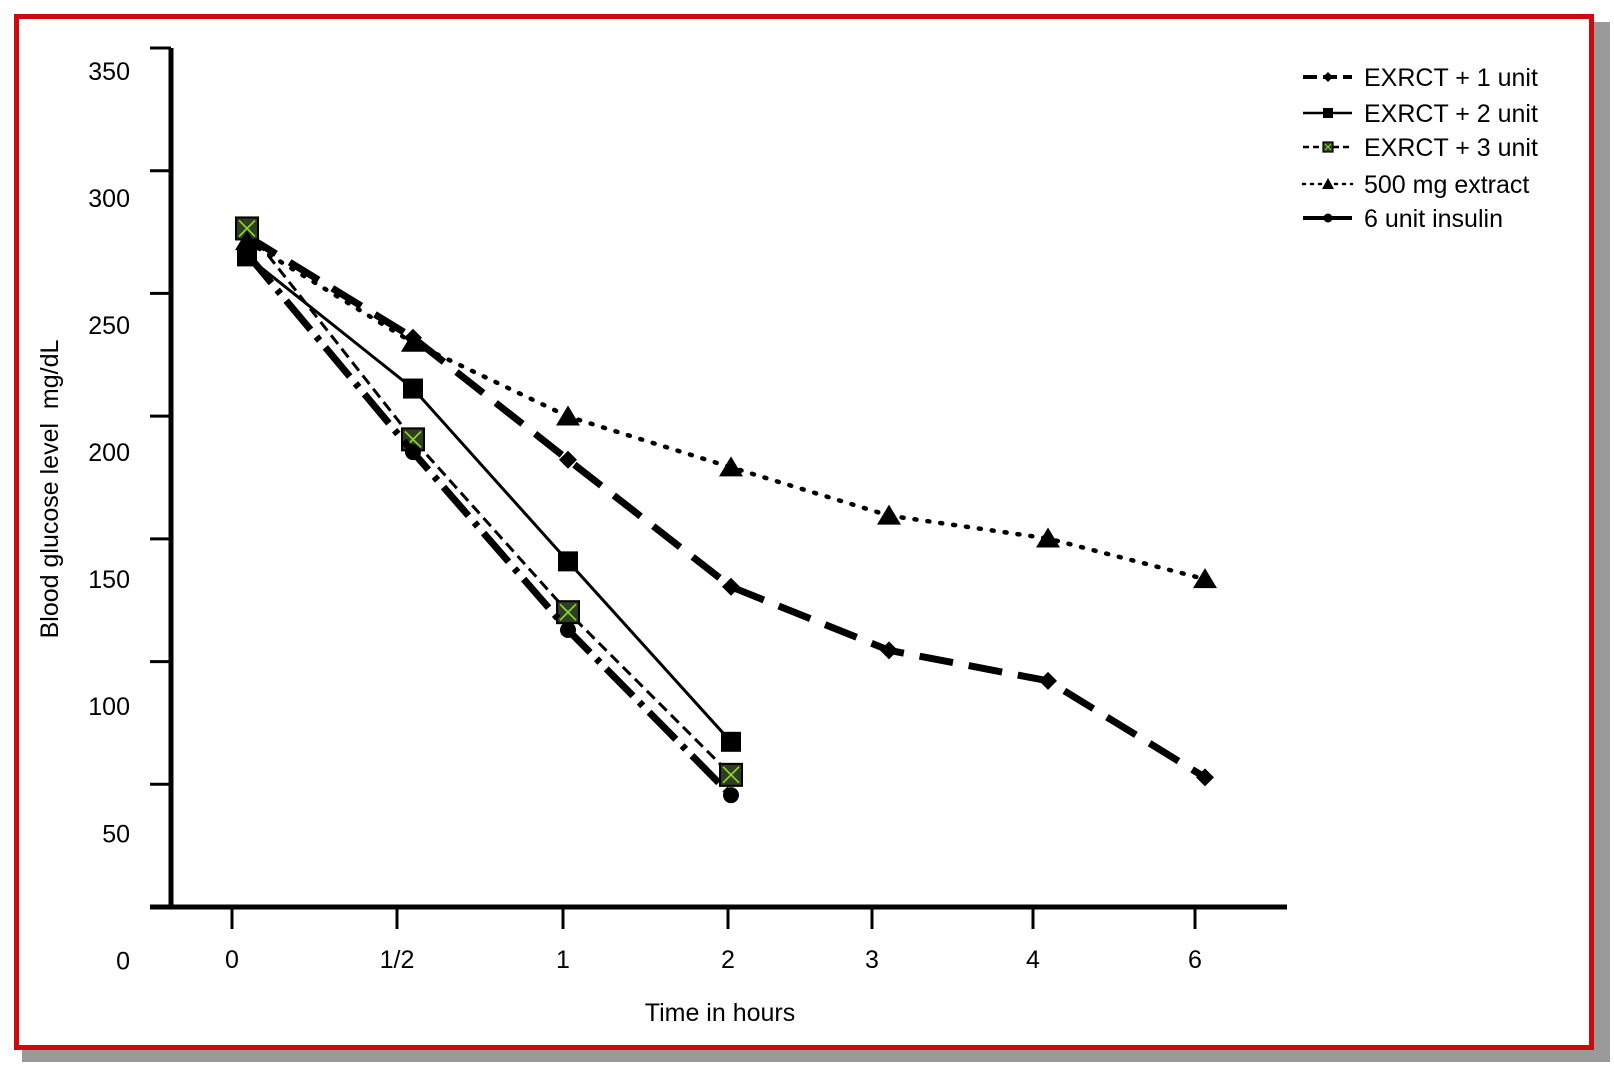 The image size is (1614, 1066). I want to click on y-tick-label: 0, so click(123, 961).